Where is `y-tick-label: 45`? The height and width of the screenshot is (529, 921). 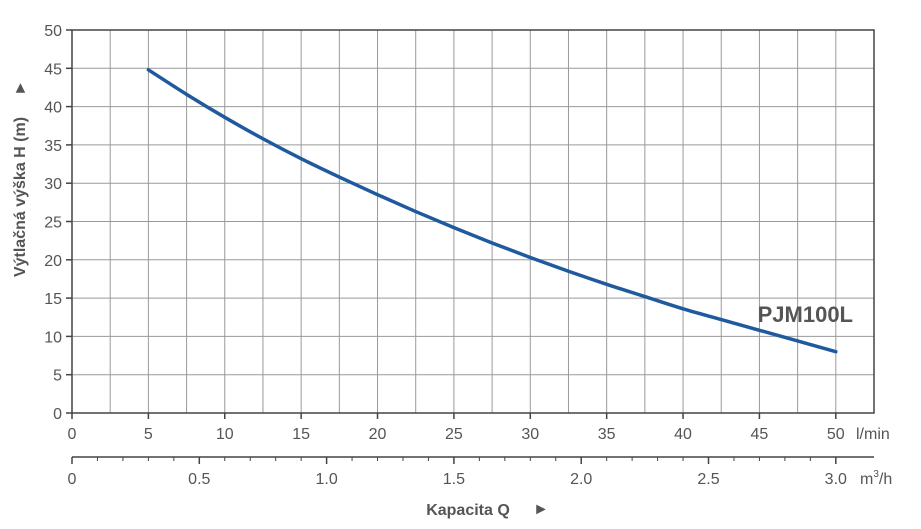
y-tick-label: 45 is located at coordinates (53, 69).